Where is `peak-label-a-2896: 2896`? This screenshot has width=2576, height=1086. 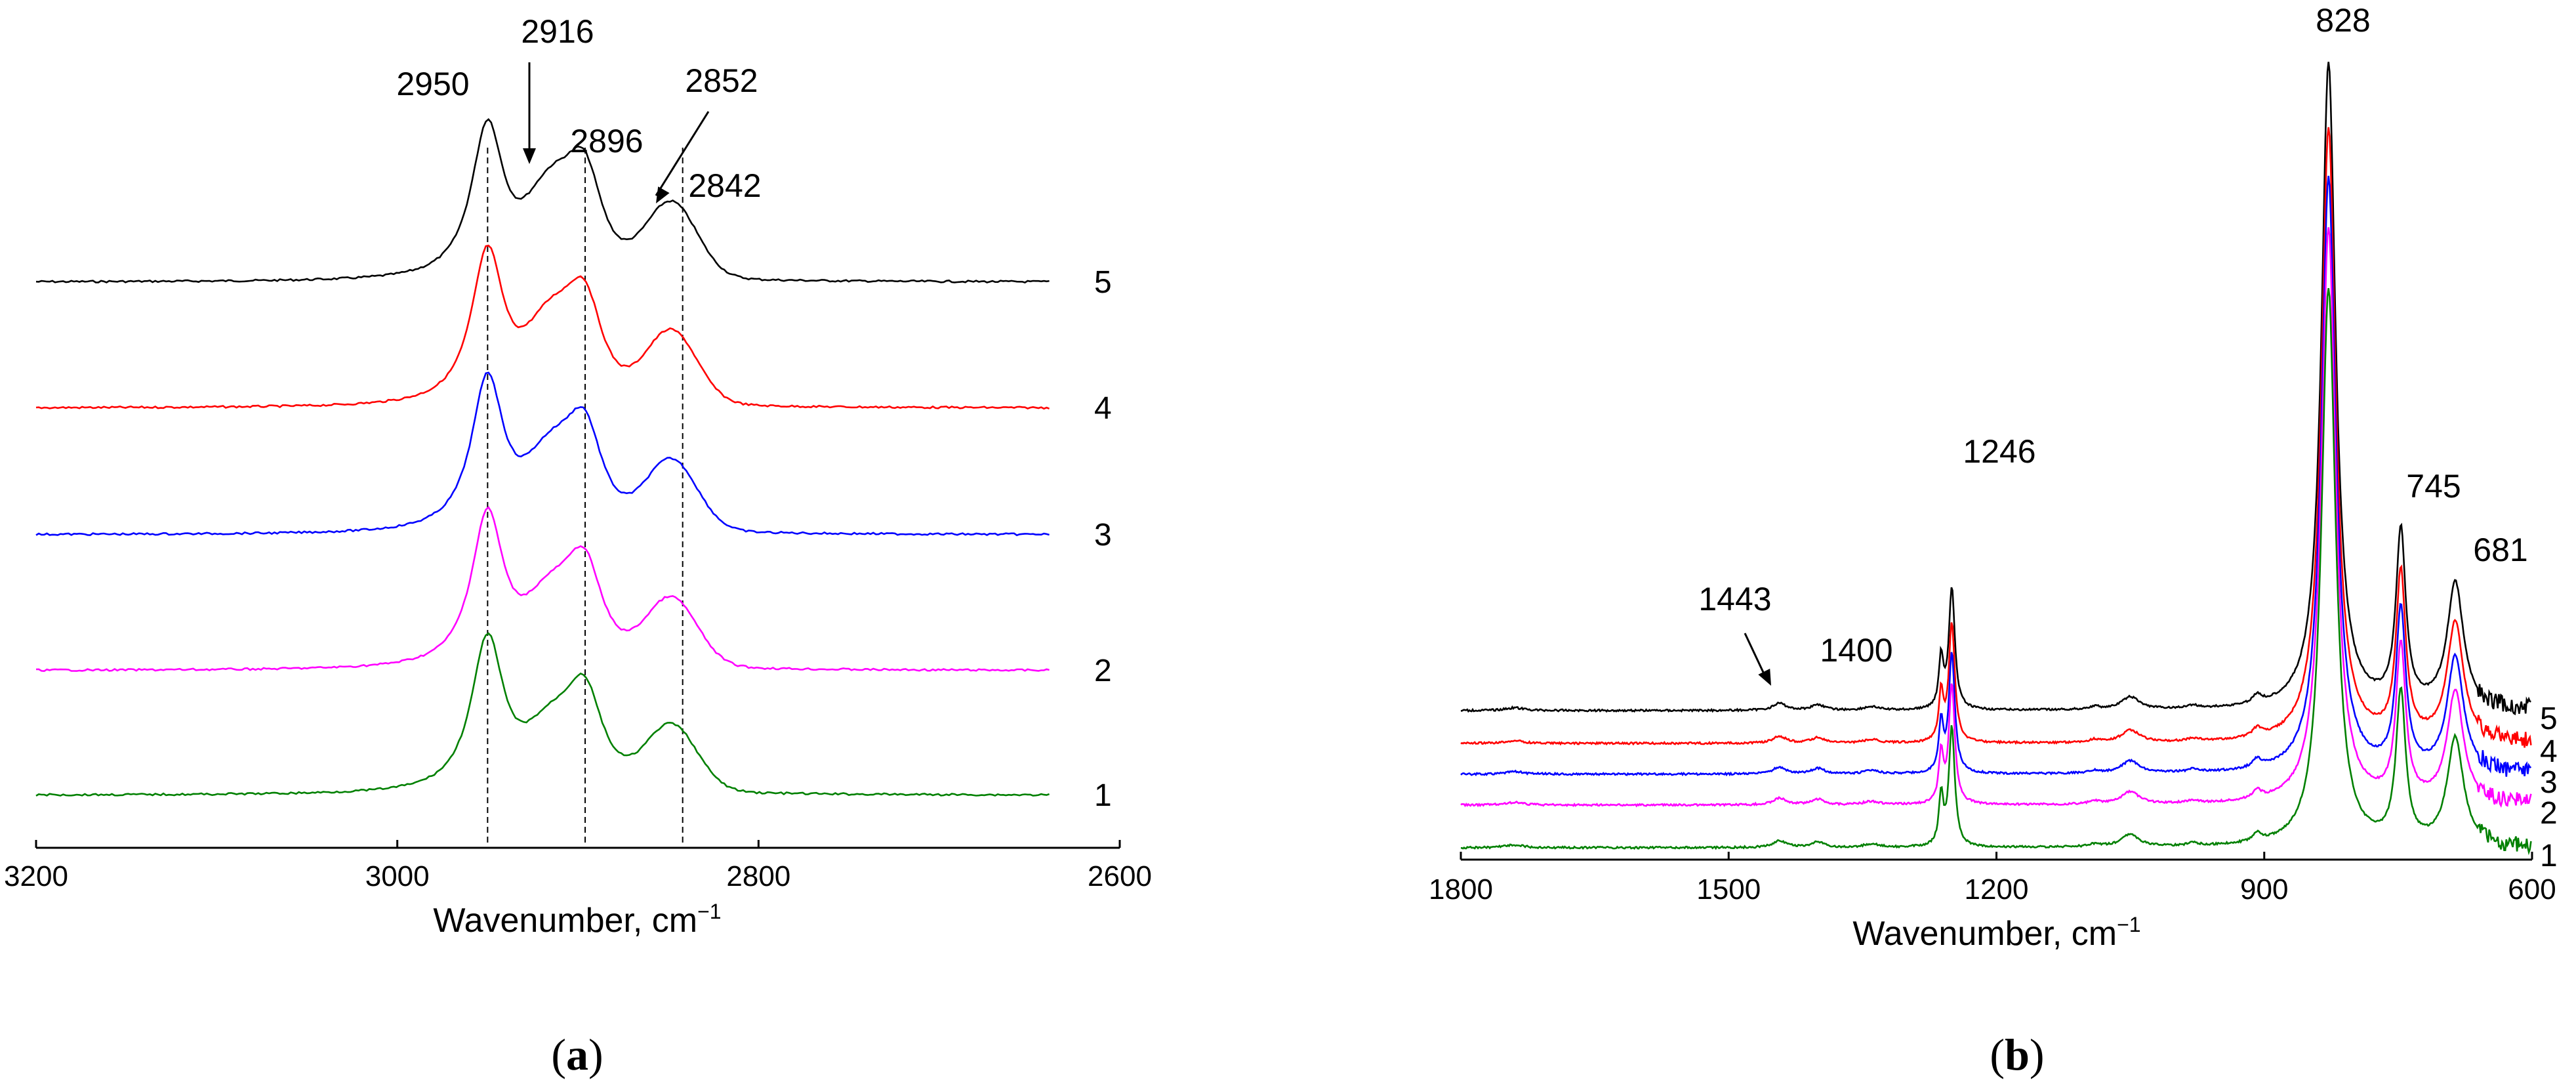 peak-label-a-2896: 2896 is located at coordinates (606, 141).